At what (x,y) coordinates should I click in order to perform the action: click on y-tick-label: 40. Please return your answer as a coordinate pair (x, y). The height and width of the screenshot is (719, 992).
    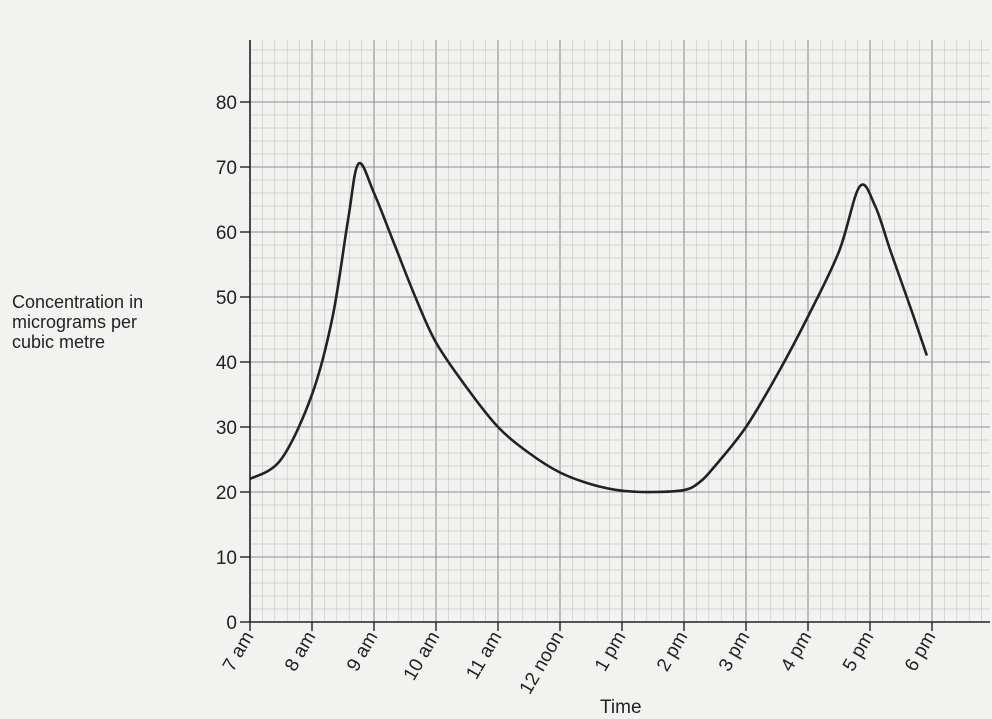
    Looking at the image, I should click on (226, 363).